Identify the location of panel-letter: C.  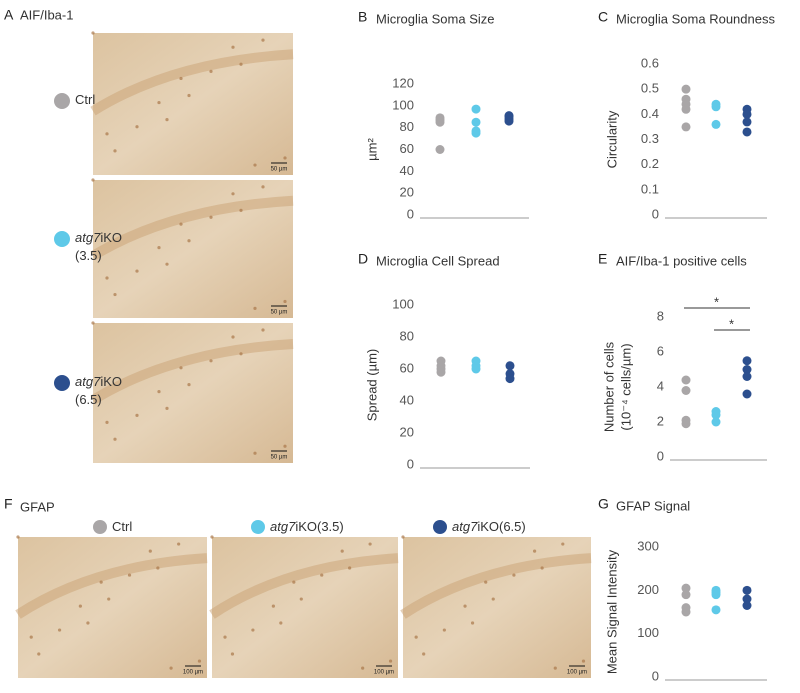
(603, 17).